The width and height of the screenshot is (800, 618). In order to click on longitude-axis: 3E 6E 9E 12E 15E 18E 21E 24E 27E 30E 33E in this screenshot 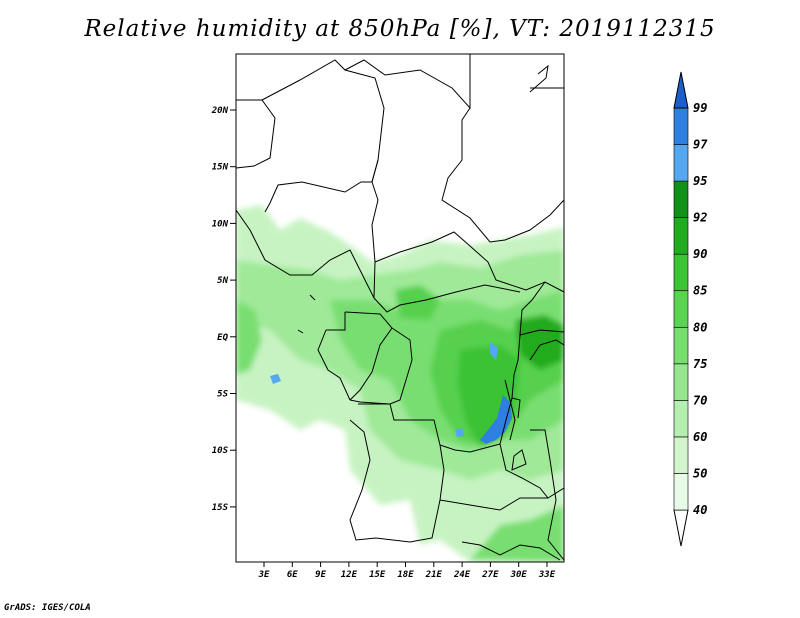, I will do `click(407, 571)`.